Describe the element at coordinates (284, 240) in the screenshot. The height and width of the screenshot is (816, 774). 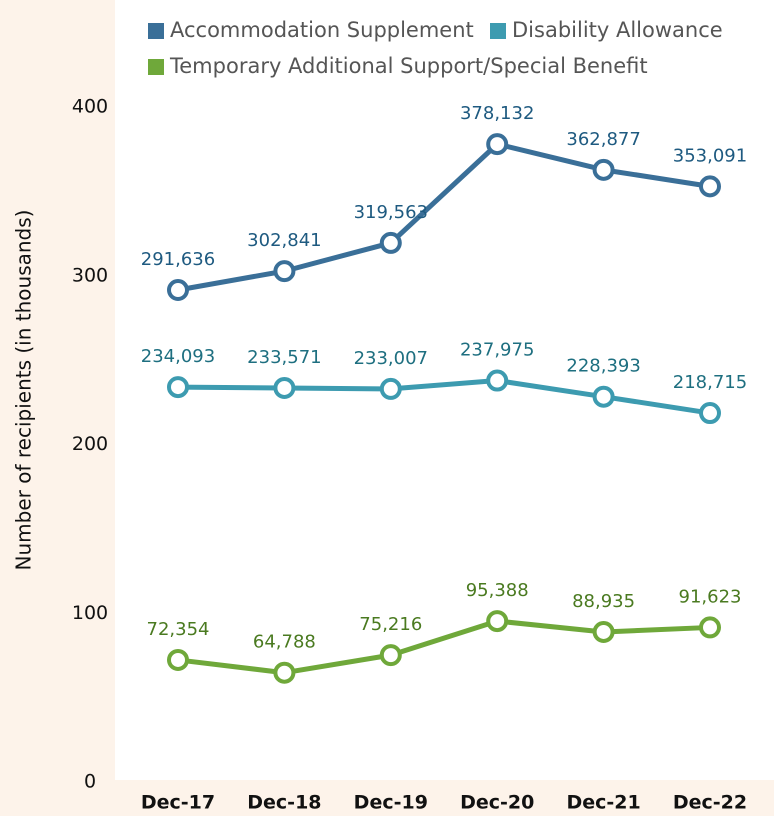
I see `data-label: 302,841` at that location.